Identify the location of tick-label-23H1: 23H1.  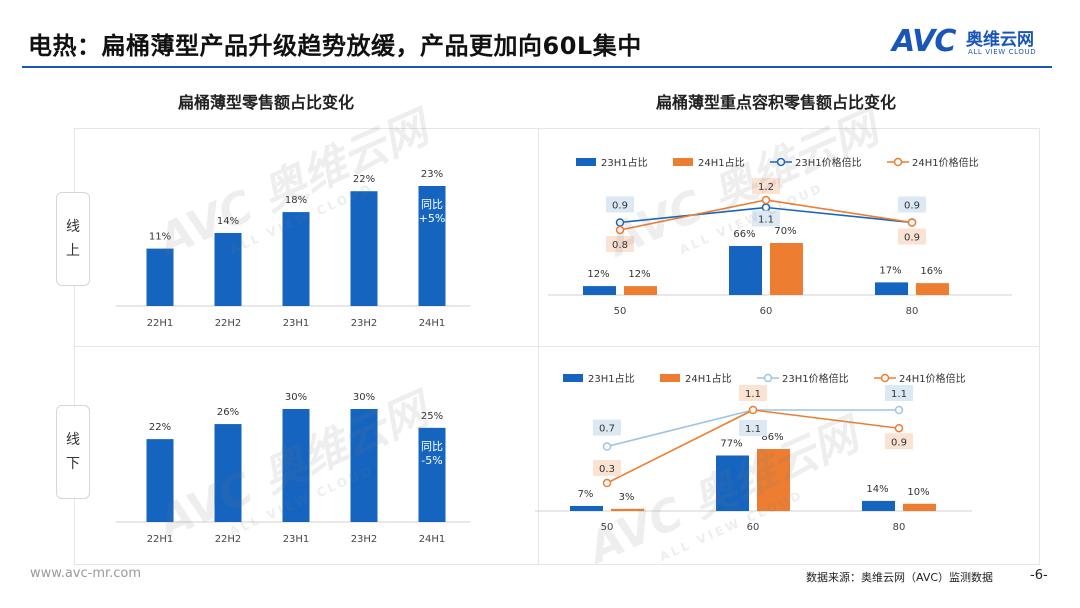
(296, 323).